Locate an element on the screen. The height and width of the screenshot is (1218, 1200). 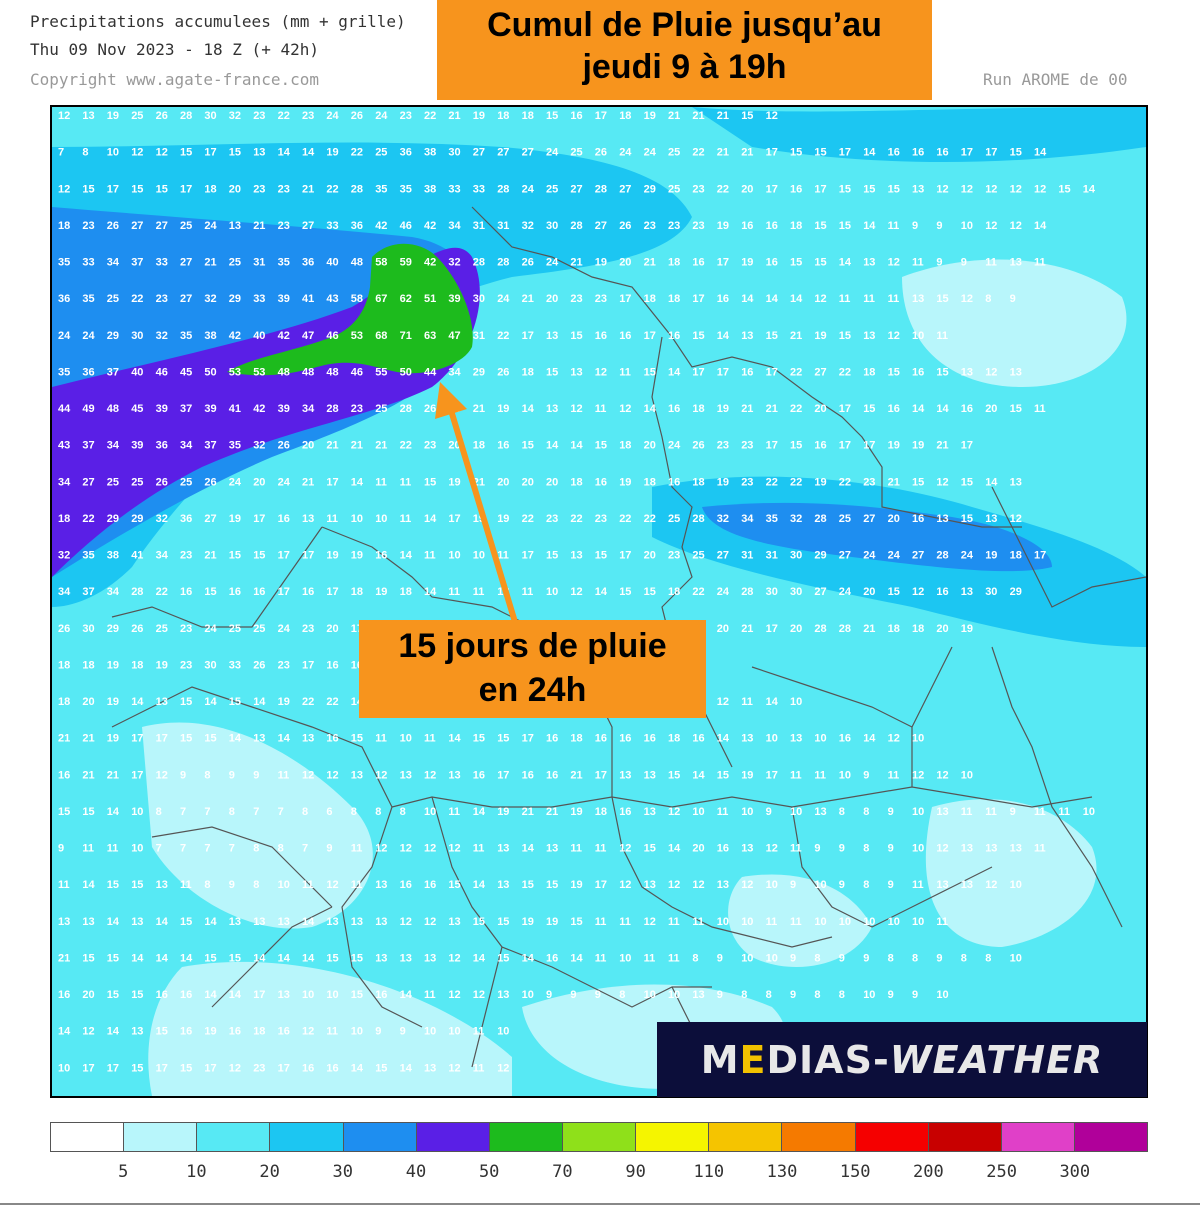
headline-box: Cumul de Pluie jusqu’au jeudi 9 à 19h is located at coordinates (684, 50).